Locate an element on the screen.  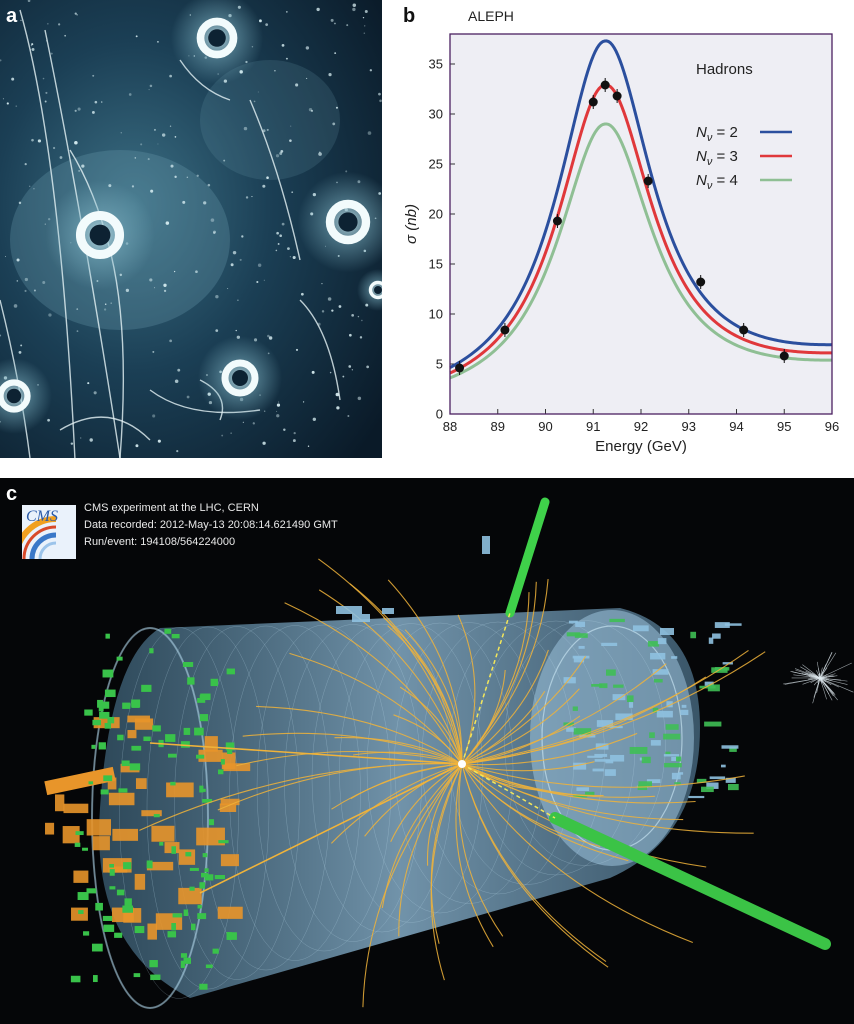
panel-label-c: c is located at coordinates (12, 494).